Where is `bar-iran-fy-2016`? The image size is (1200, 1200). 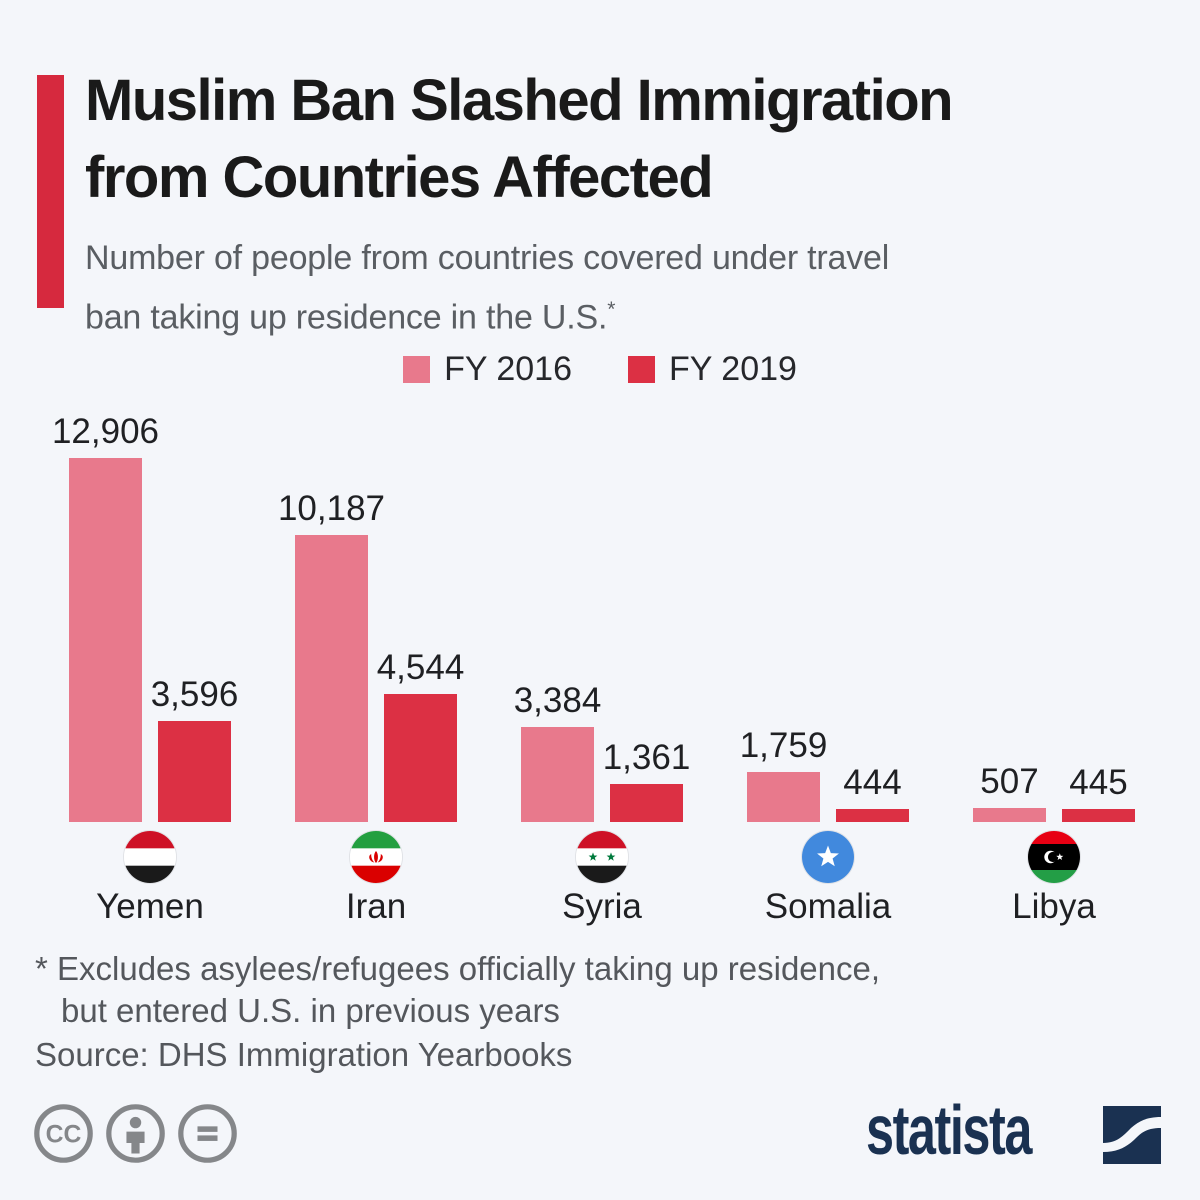
bar-iran-fy-2016 is located at coordinates (331, 678).